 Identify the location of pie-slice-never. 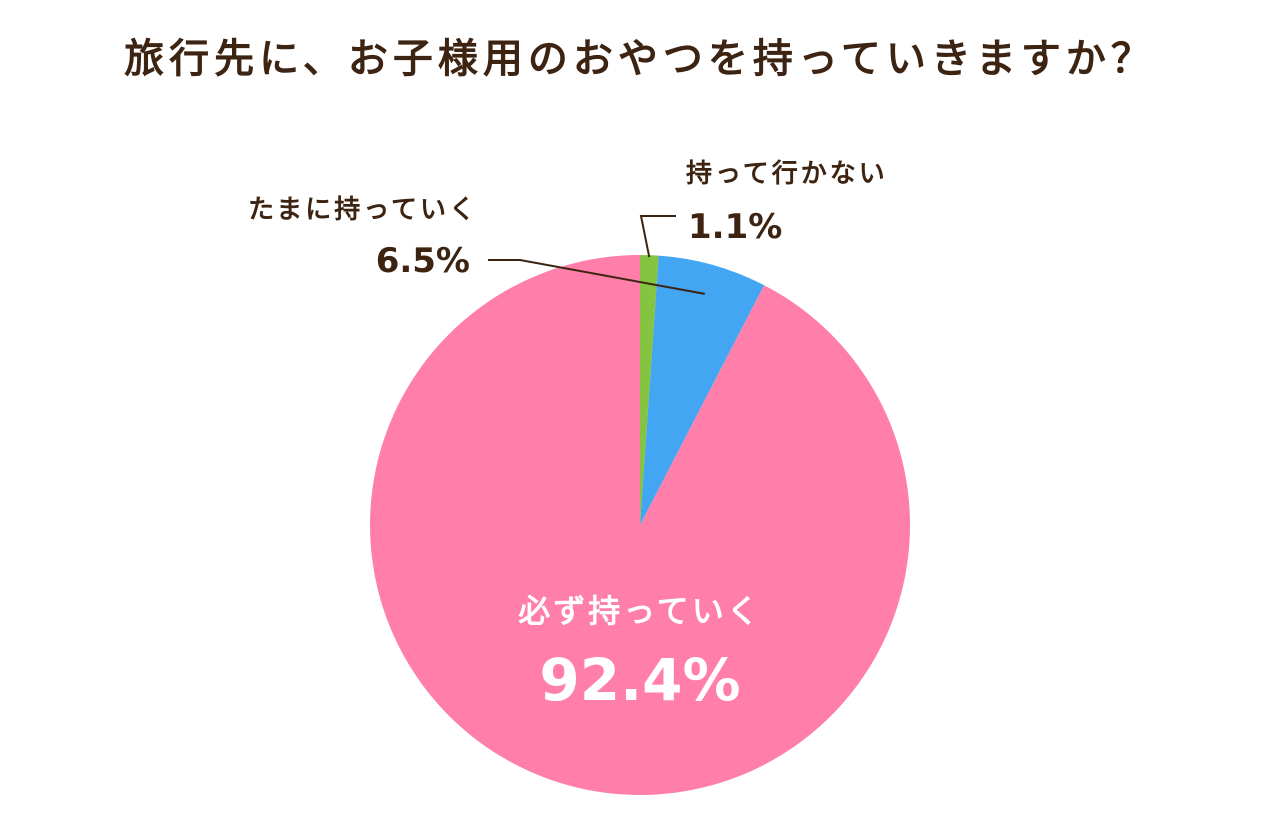
(649, 390).